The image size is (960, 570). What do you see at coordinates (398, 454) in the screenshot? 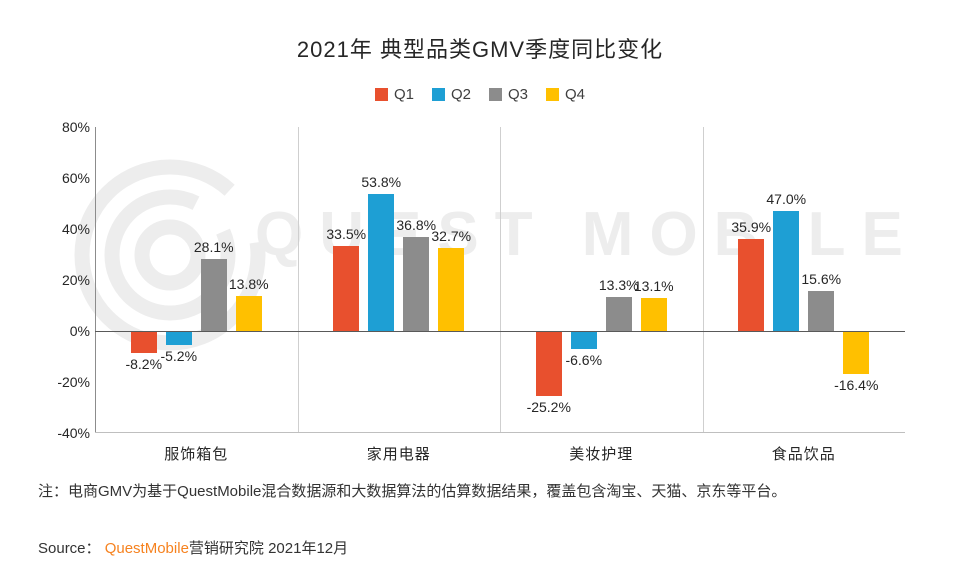
I see `category-label-家用电器: 家用电器` at bounding box center [398, 454].